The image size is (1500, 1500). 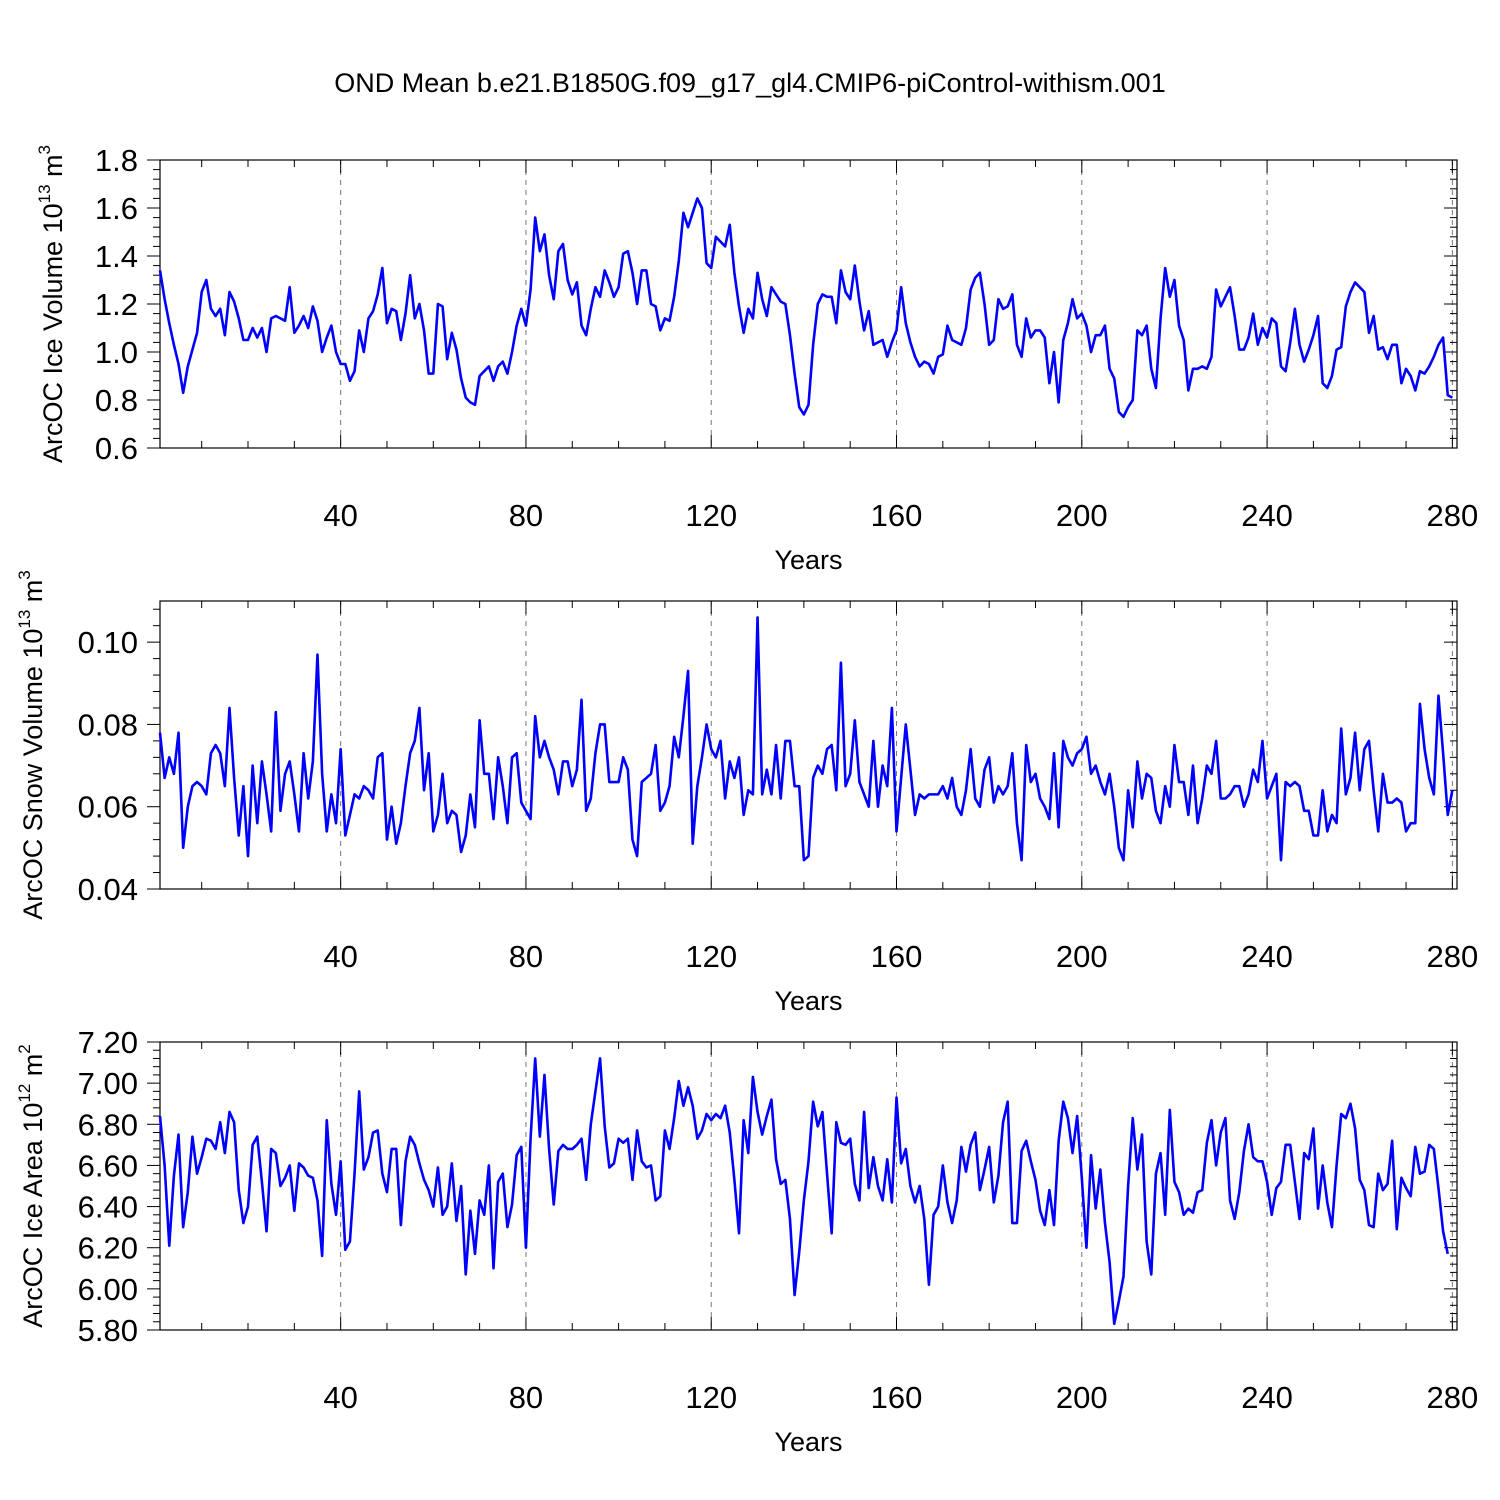 What do you see at coordinates (116, 160) in the screenshot?
I see `y-tick-label: 1.8` at bounding box center [116, 160].